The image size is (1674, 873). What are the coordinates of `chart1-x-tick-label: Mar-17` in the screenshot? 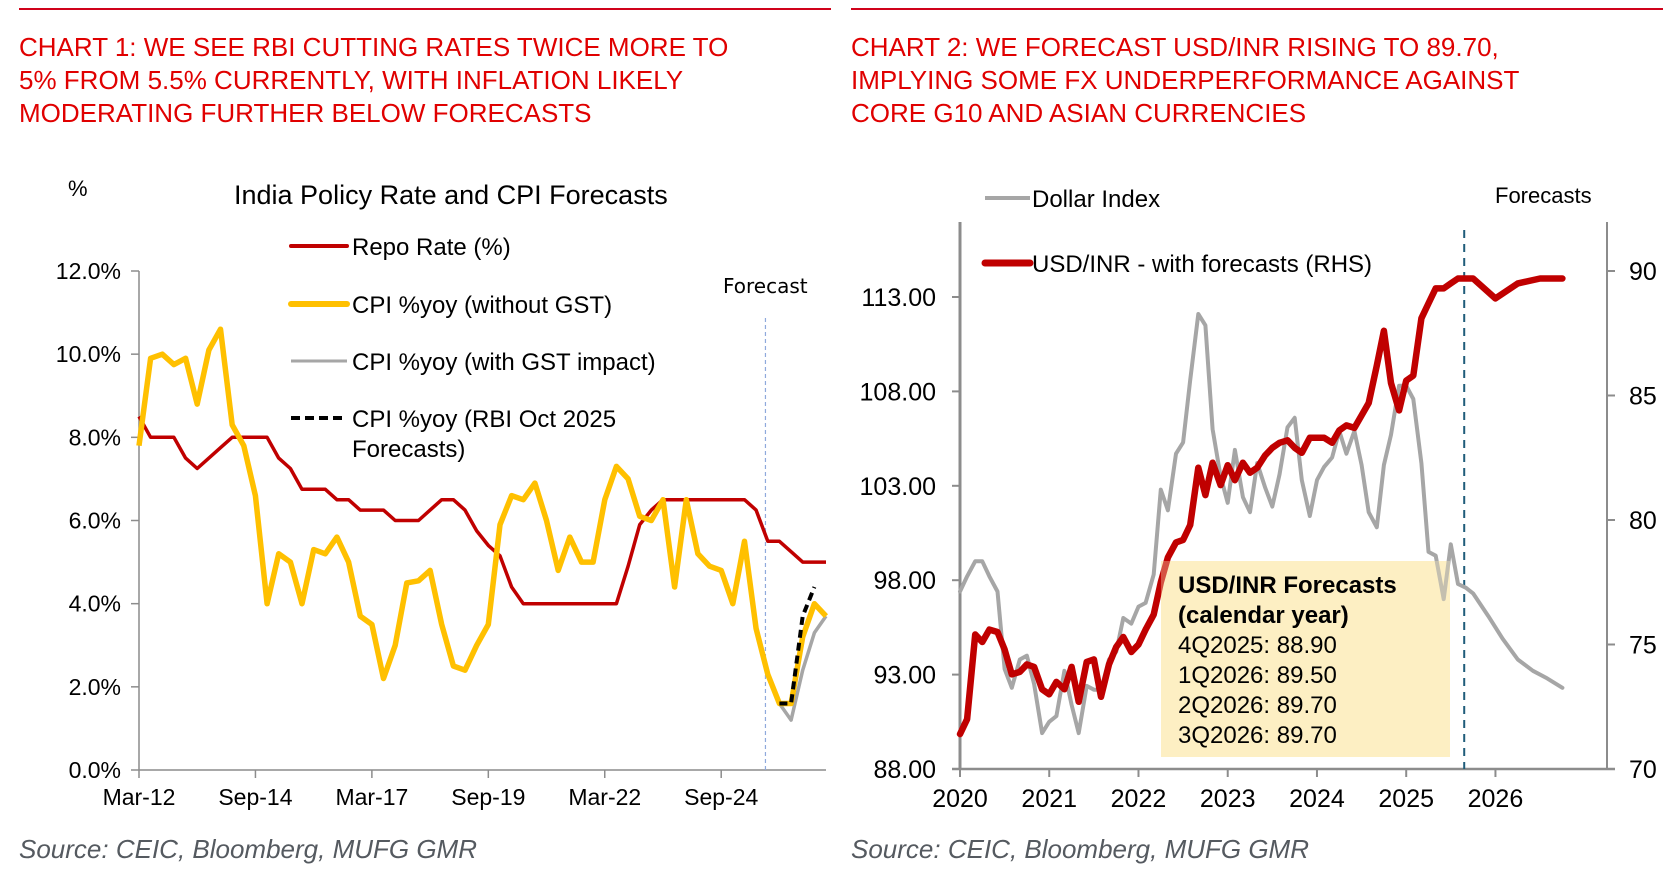 It's located at (371, 797).